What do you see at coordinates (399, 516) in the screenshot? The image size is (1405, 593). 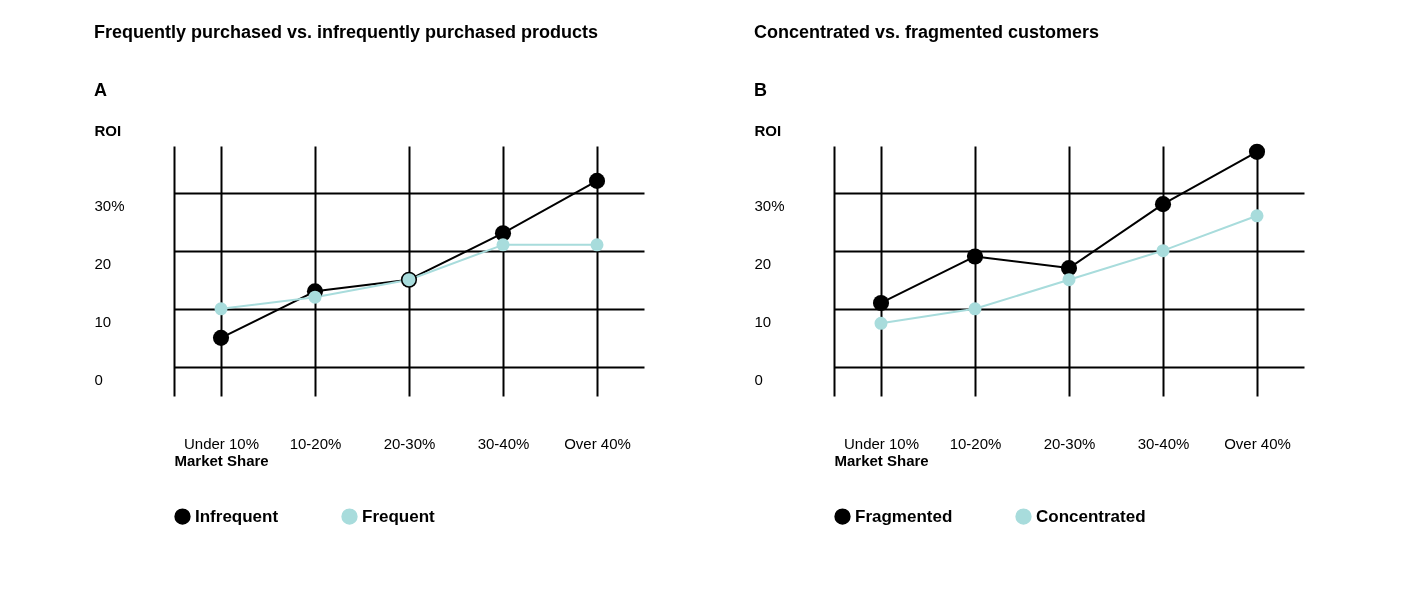 I see `legend-label: Frequent` at bounding box center [399, 516].